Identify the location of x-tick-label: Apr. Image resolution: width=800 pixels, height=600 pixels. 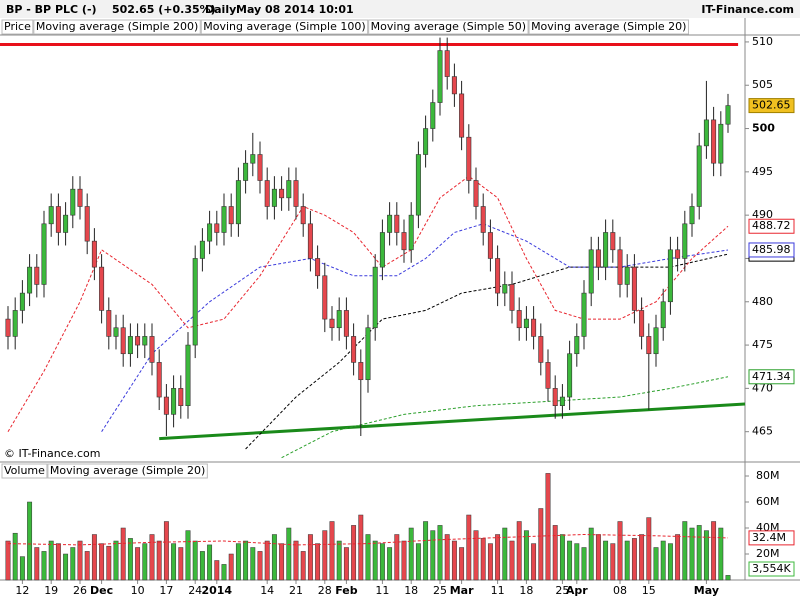
(577, 590).